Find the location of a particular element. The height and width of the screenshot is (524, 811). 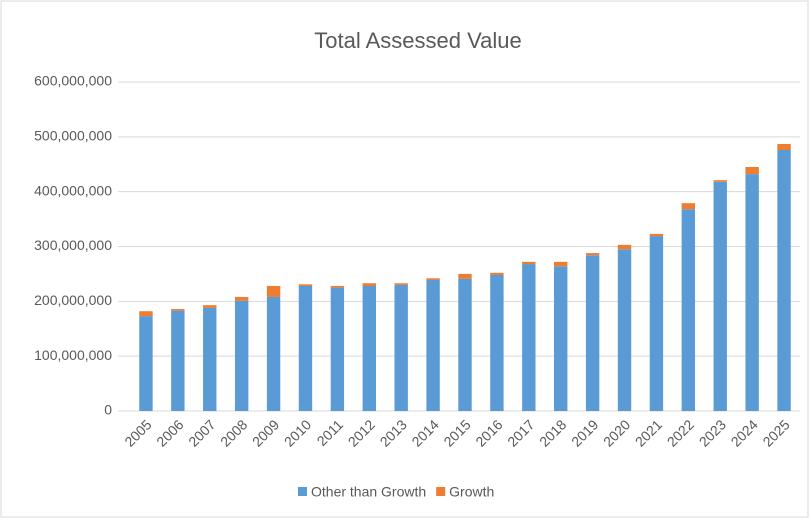

y-tick-label: 600,000,000 is located at coordinates (73, 81).